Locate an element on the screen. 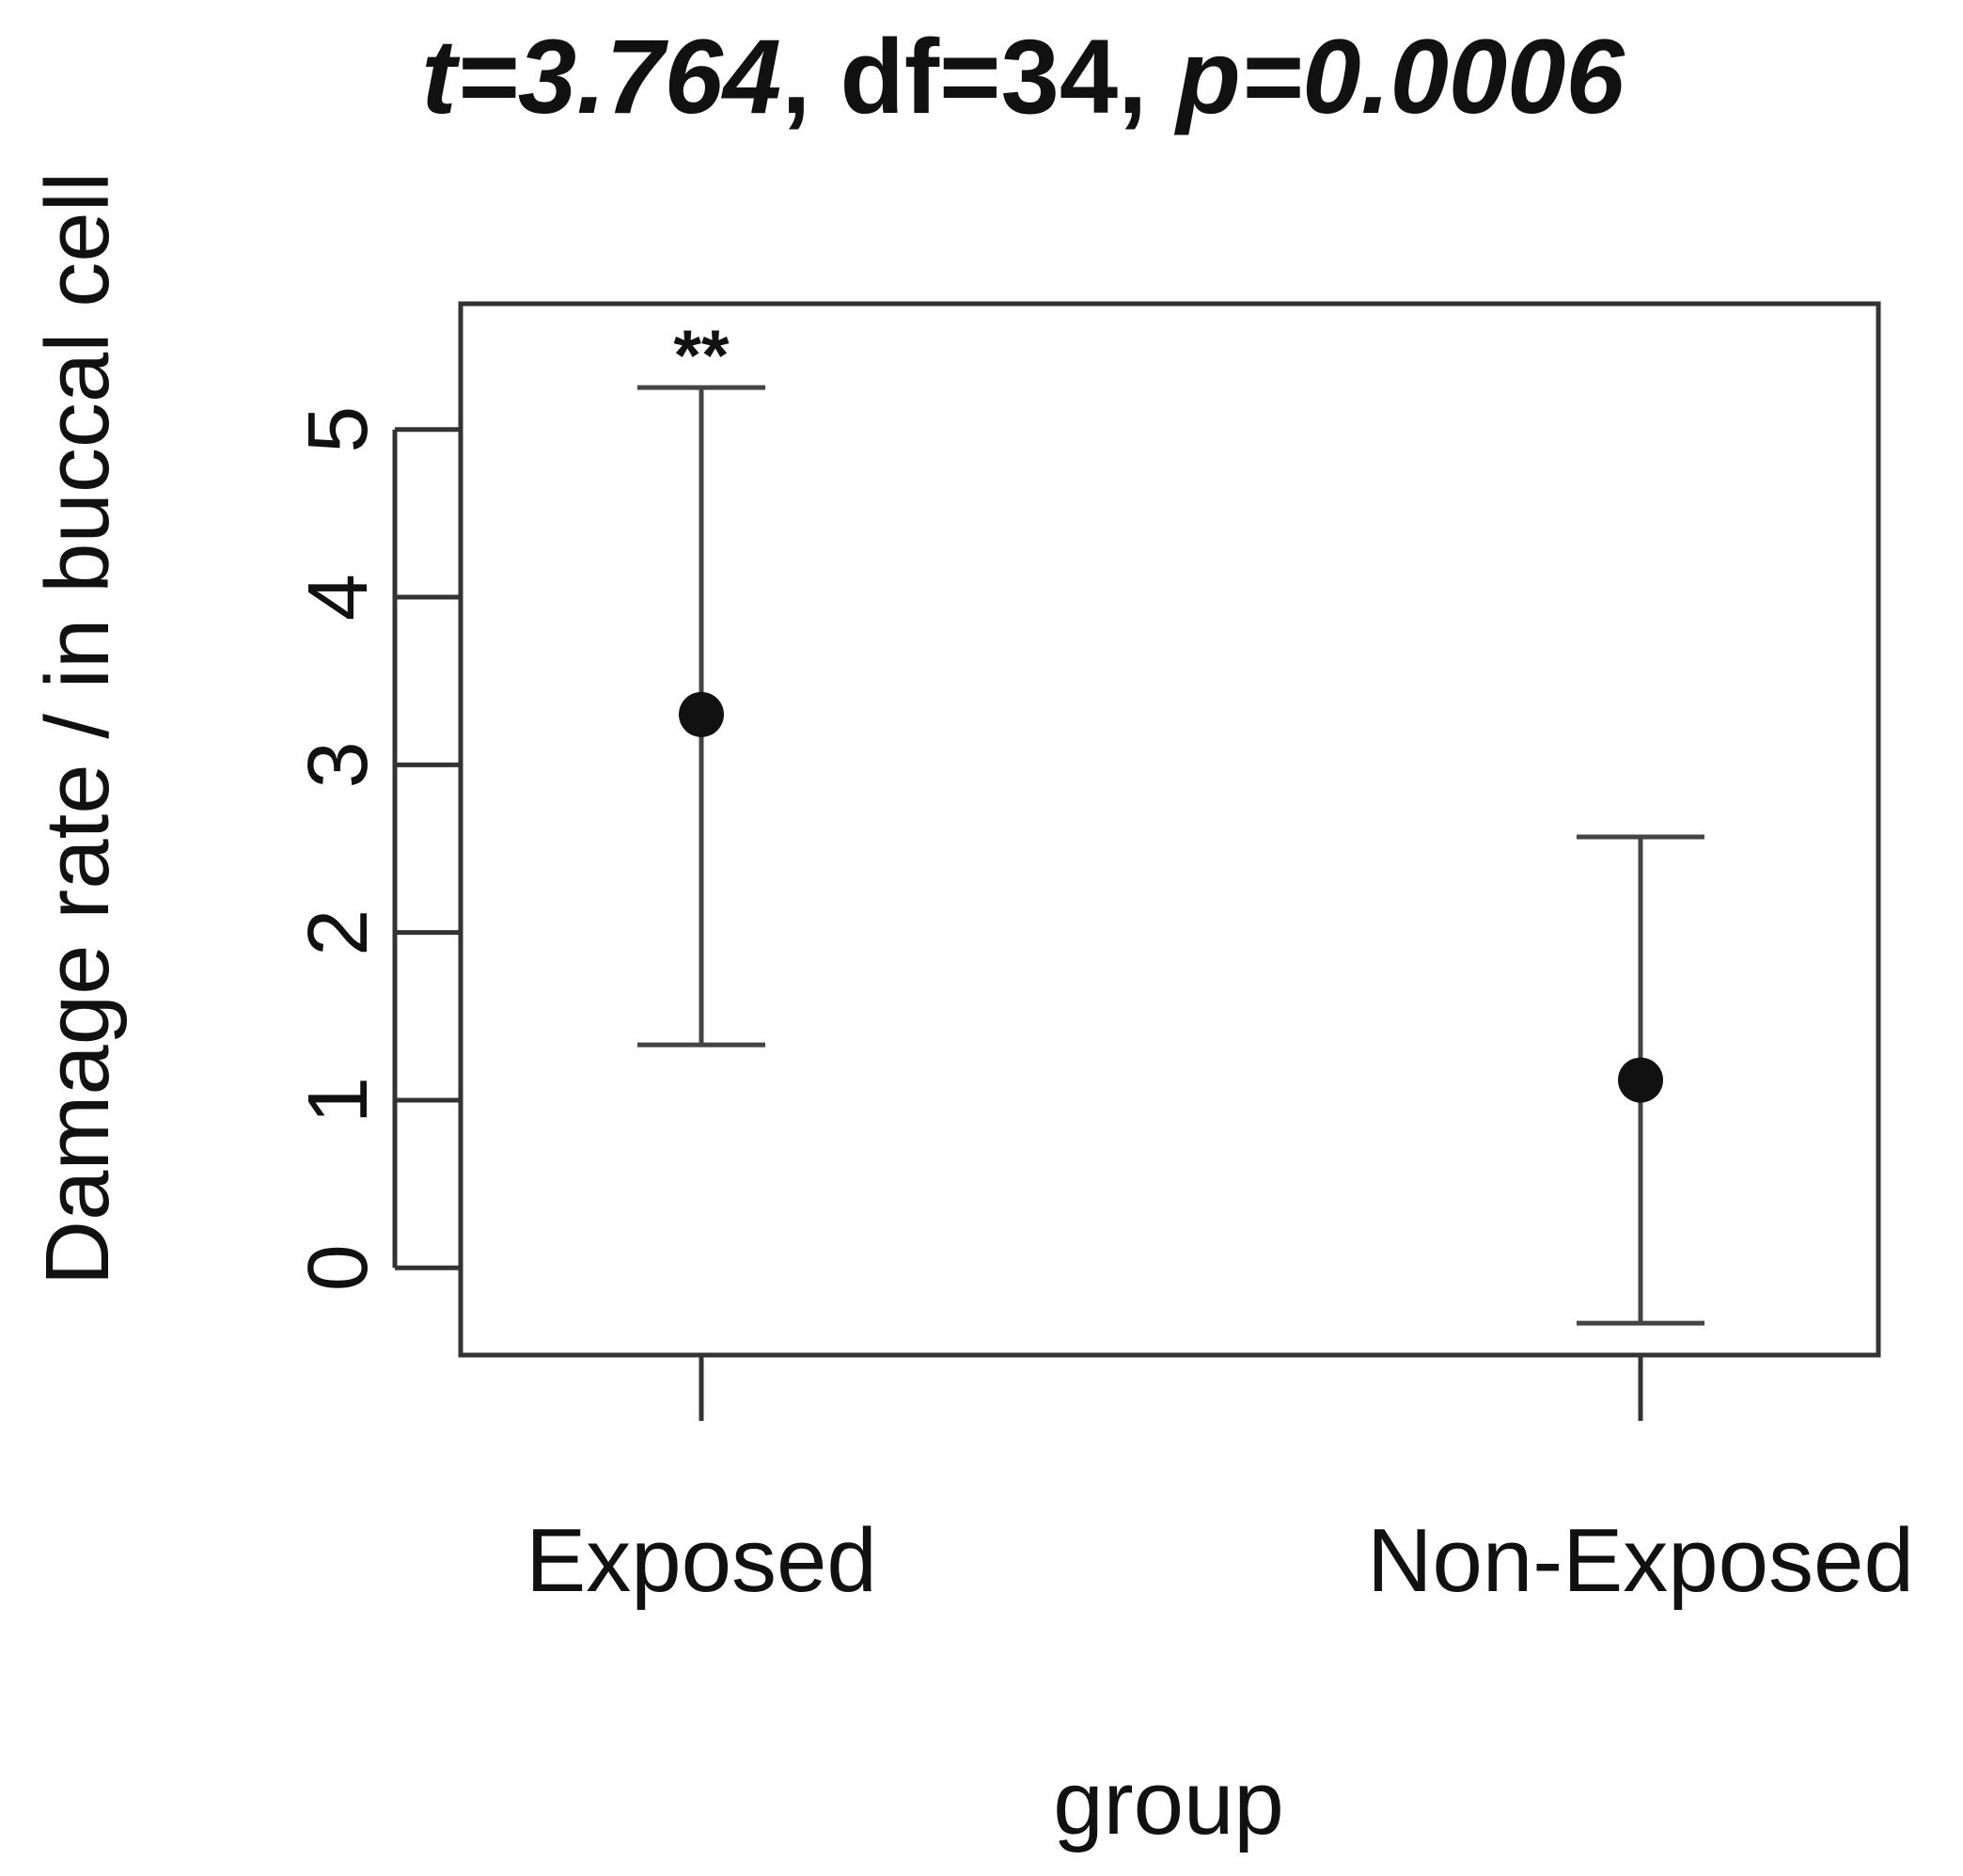 The height and width of the screenshot is (1876, 1963). x-axis-title: group is located at coordinates (1168, 1803).